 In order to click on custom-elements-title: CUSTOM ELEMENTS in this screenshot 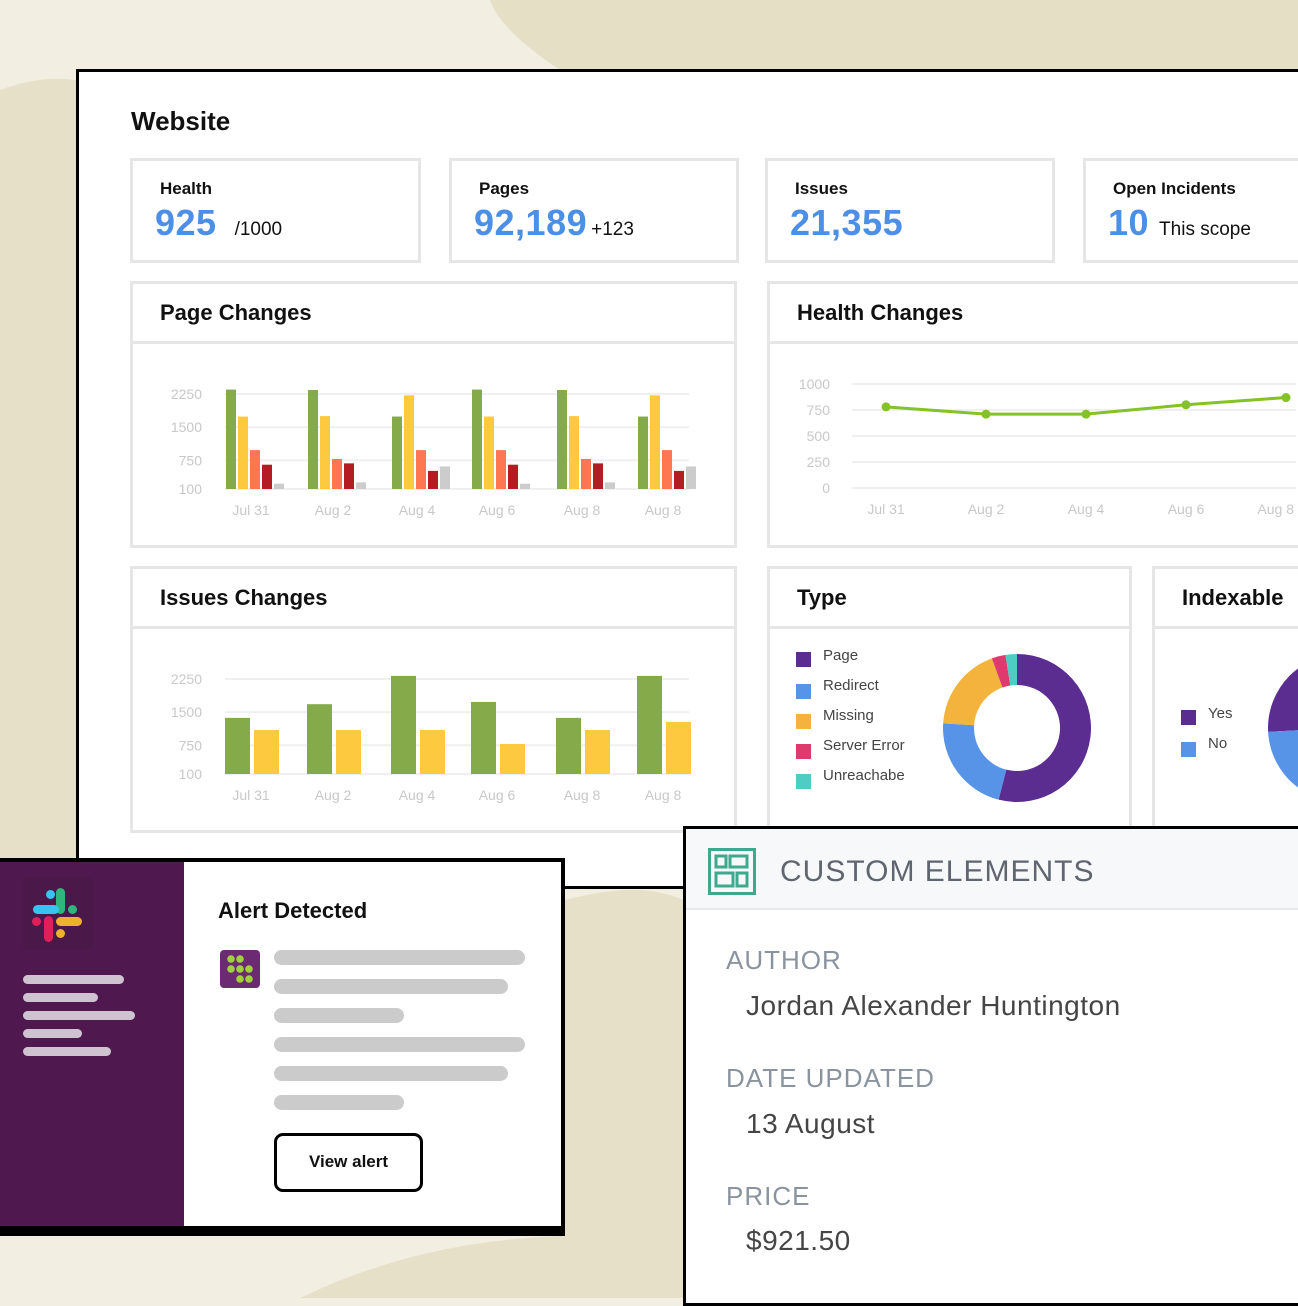, I will do `click(937, 871)`.